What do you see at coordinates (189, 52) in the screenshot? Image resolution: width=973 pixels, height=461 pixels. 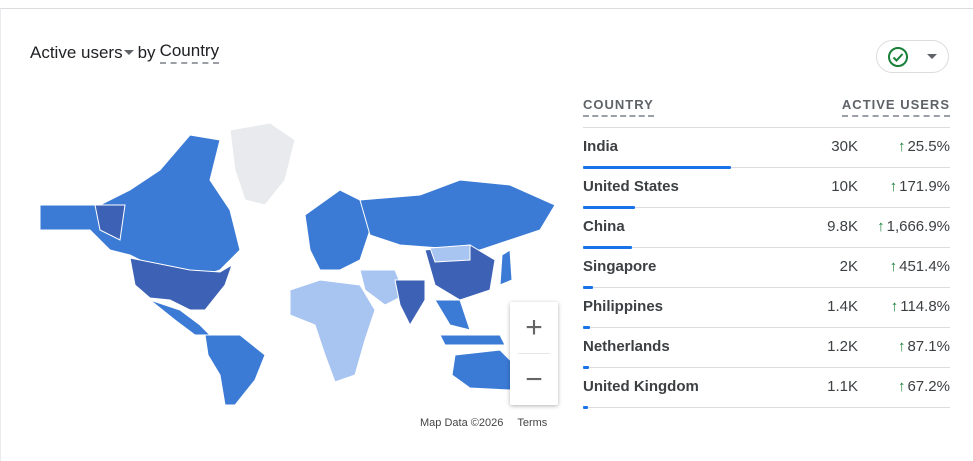 I see `dimension-label: Country` at bounding box center [189, 52].